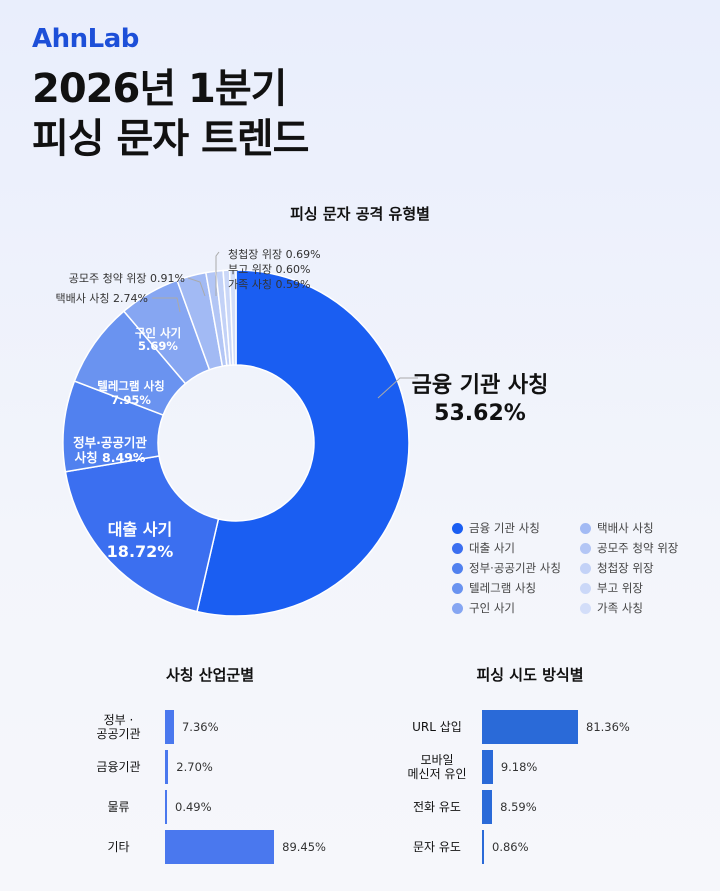  What do you see at coordinates (160, 89) in the screenshot?
I see `title-line-1: 2026년 1분기` at bounding box center [160, 89].